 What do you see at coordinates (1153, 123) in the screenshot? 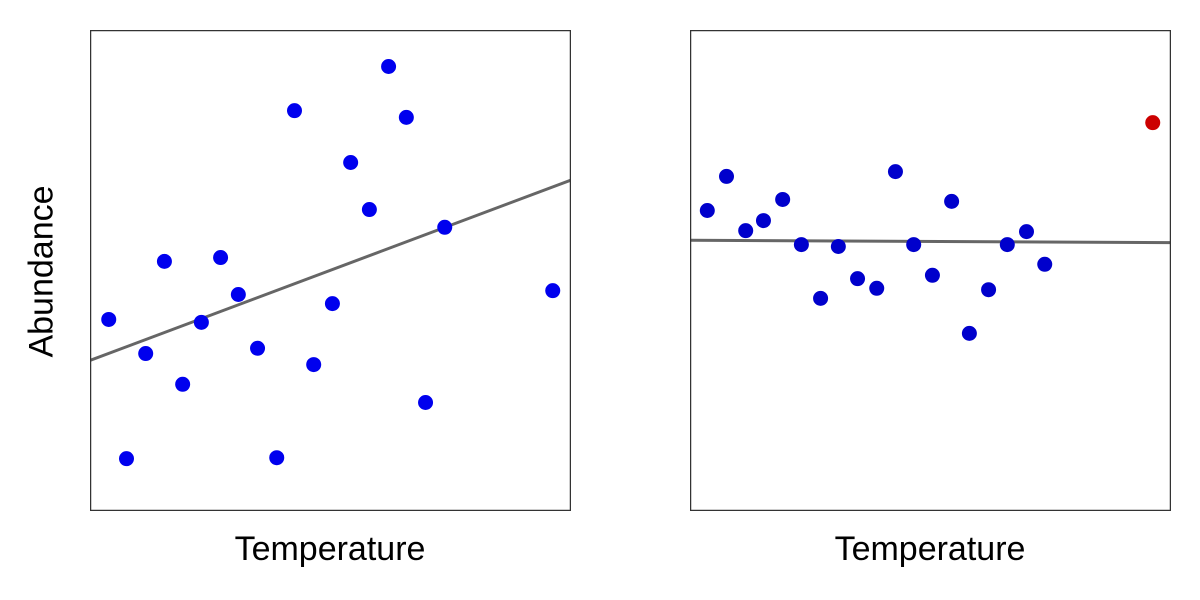
I see `outlier-point` at bounding box center [1153, 123].